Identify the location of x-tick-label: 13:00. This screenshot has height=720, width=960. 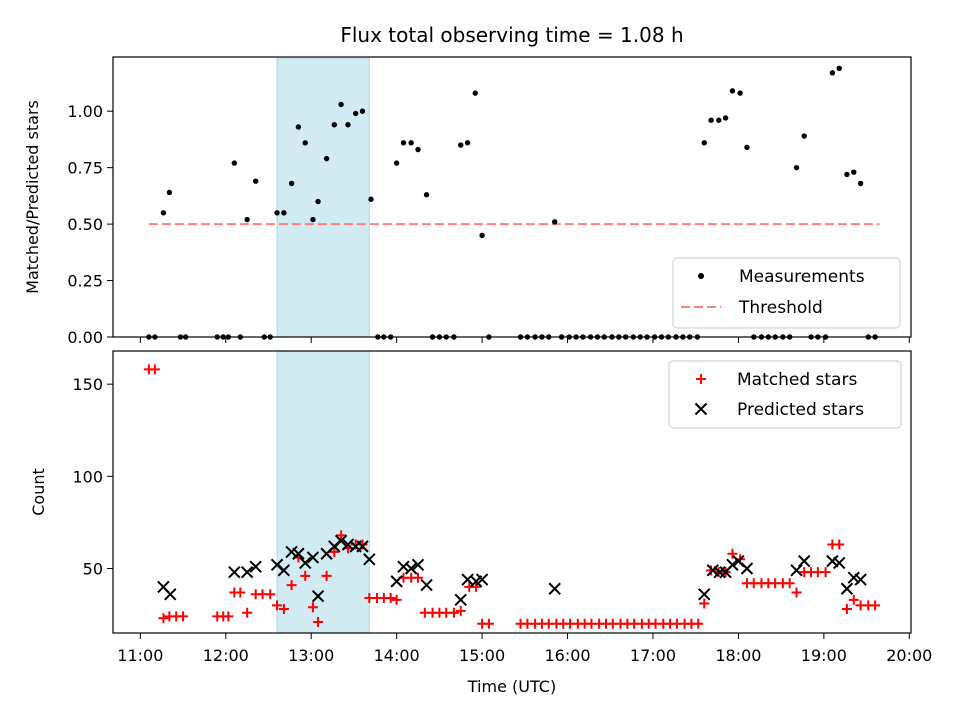
(311, 655).